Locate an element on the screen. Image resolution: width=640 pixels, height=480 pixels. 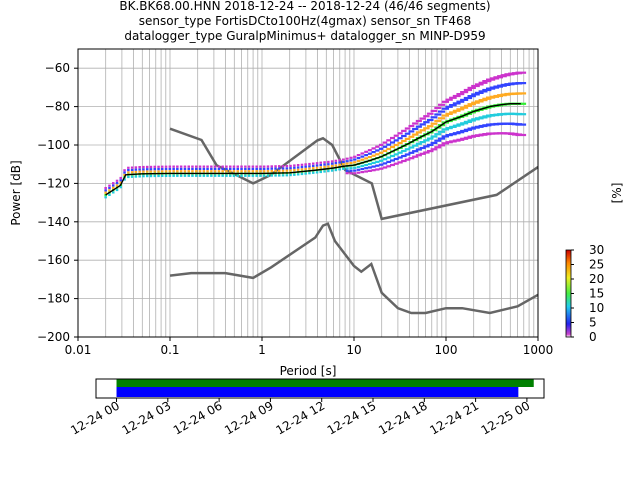
timeline-tick-label: 12-24 18 is located at coordinates (403, 417).